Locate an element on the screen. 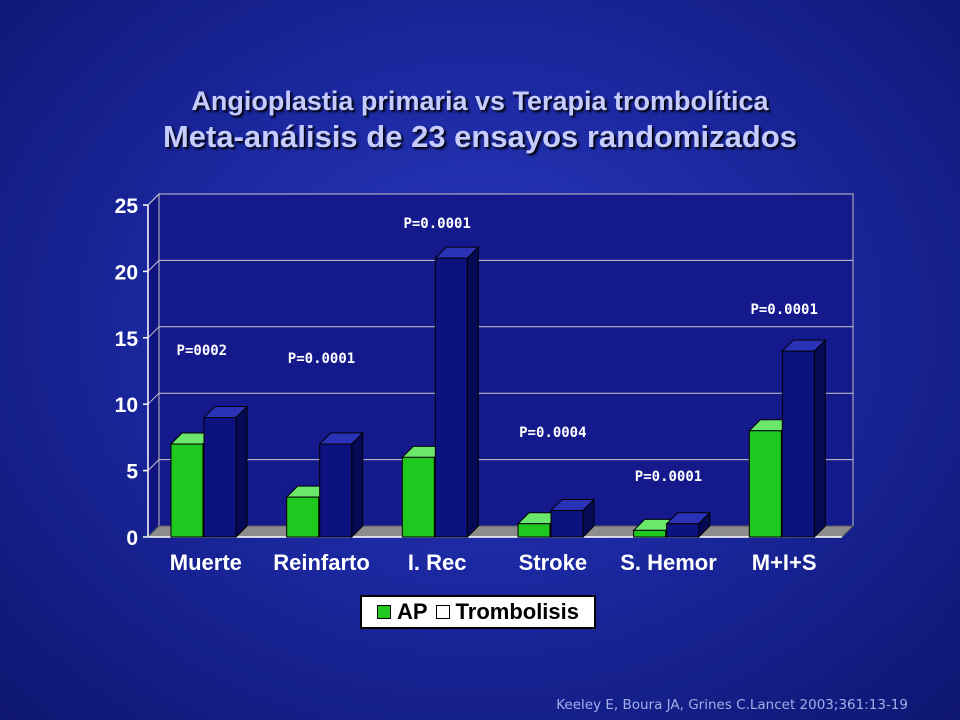 The width and height of the screenshot is (960, 720). p-value-annotation: P=0.0004 is located at coordinates (552, 433).